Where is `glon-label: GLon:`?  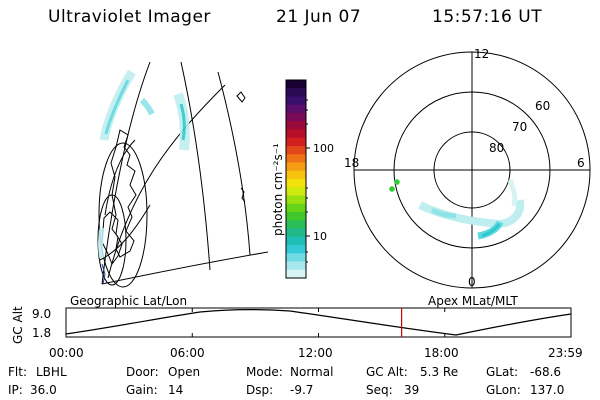 glon-label: GLon: is located at coordinates (503, 390).